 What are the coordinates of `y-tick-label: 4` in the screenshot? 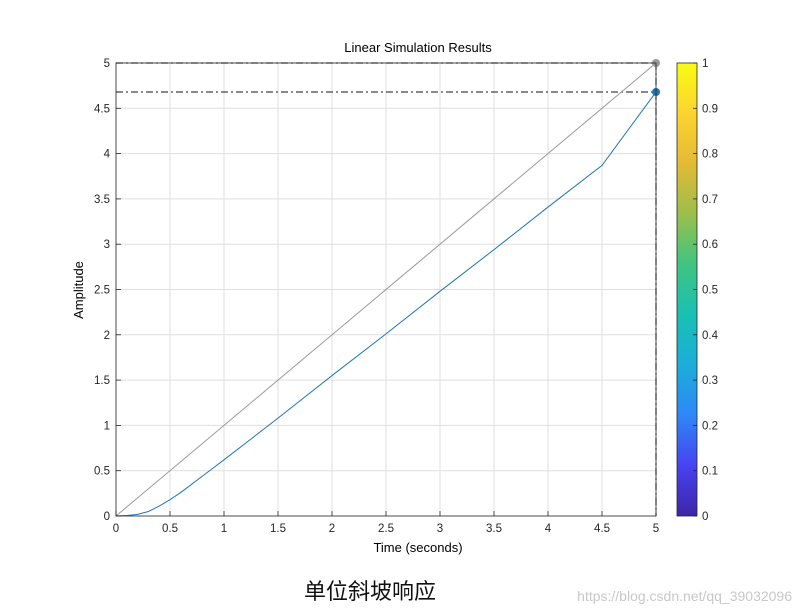 It's located at (107, 155).